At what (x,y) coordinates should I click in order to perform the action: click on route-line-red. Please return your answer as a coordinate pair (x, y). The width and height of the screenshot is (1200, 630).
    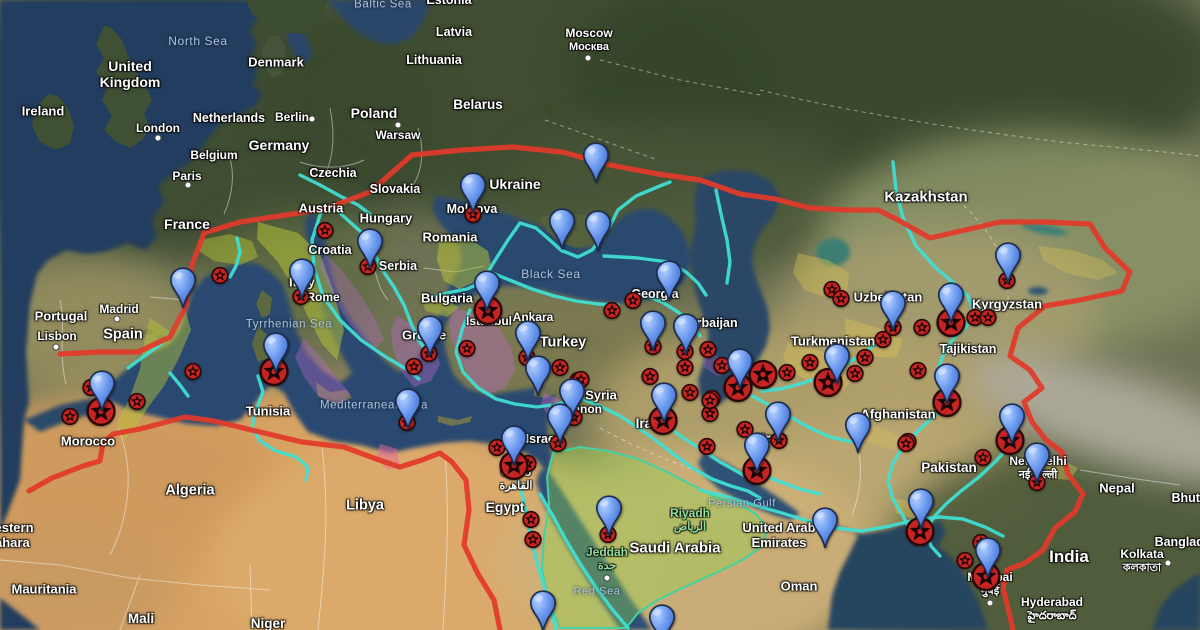
    Looking at the image, I should click on (264, 522).